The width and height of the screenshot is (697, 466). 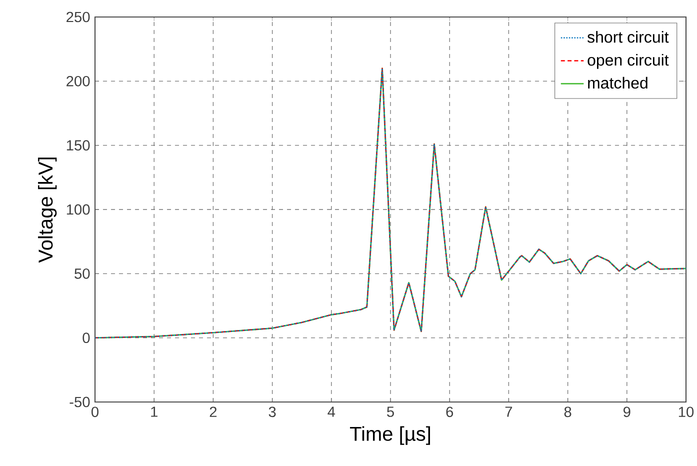 I want to click on x-tick-label: 2, so click(x=213, y=411).